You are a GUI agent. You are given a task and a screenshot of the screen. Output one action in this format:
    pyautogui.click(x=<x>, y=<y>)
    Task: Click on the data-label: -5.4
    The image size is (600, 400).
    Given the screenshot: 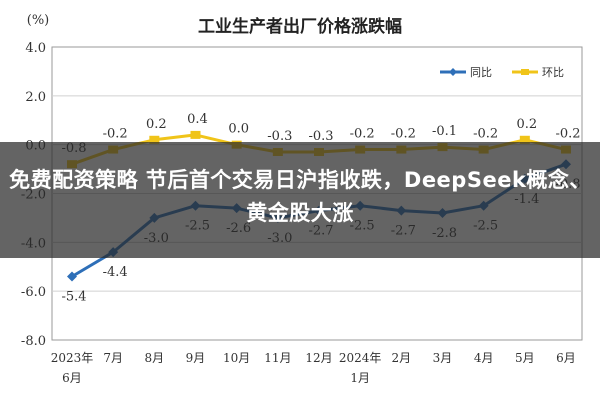 What is the action you would take?
    pyautogui.click(x=73, y=297)
    